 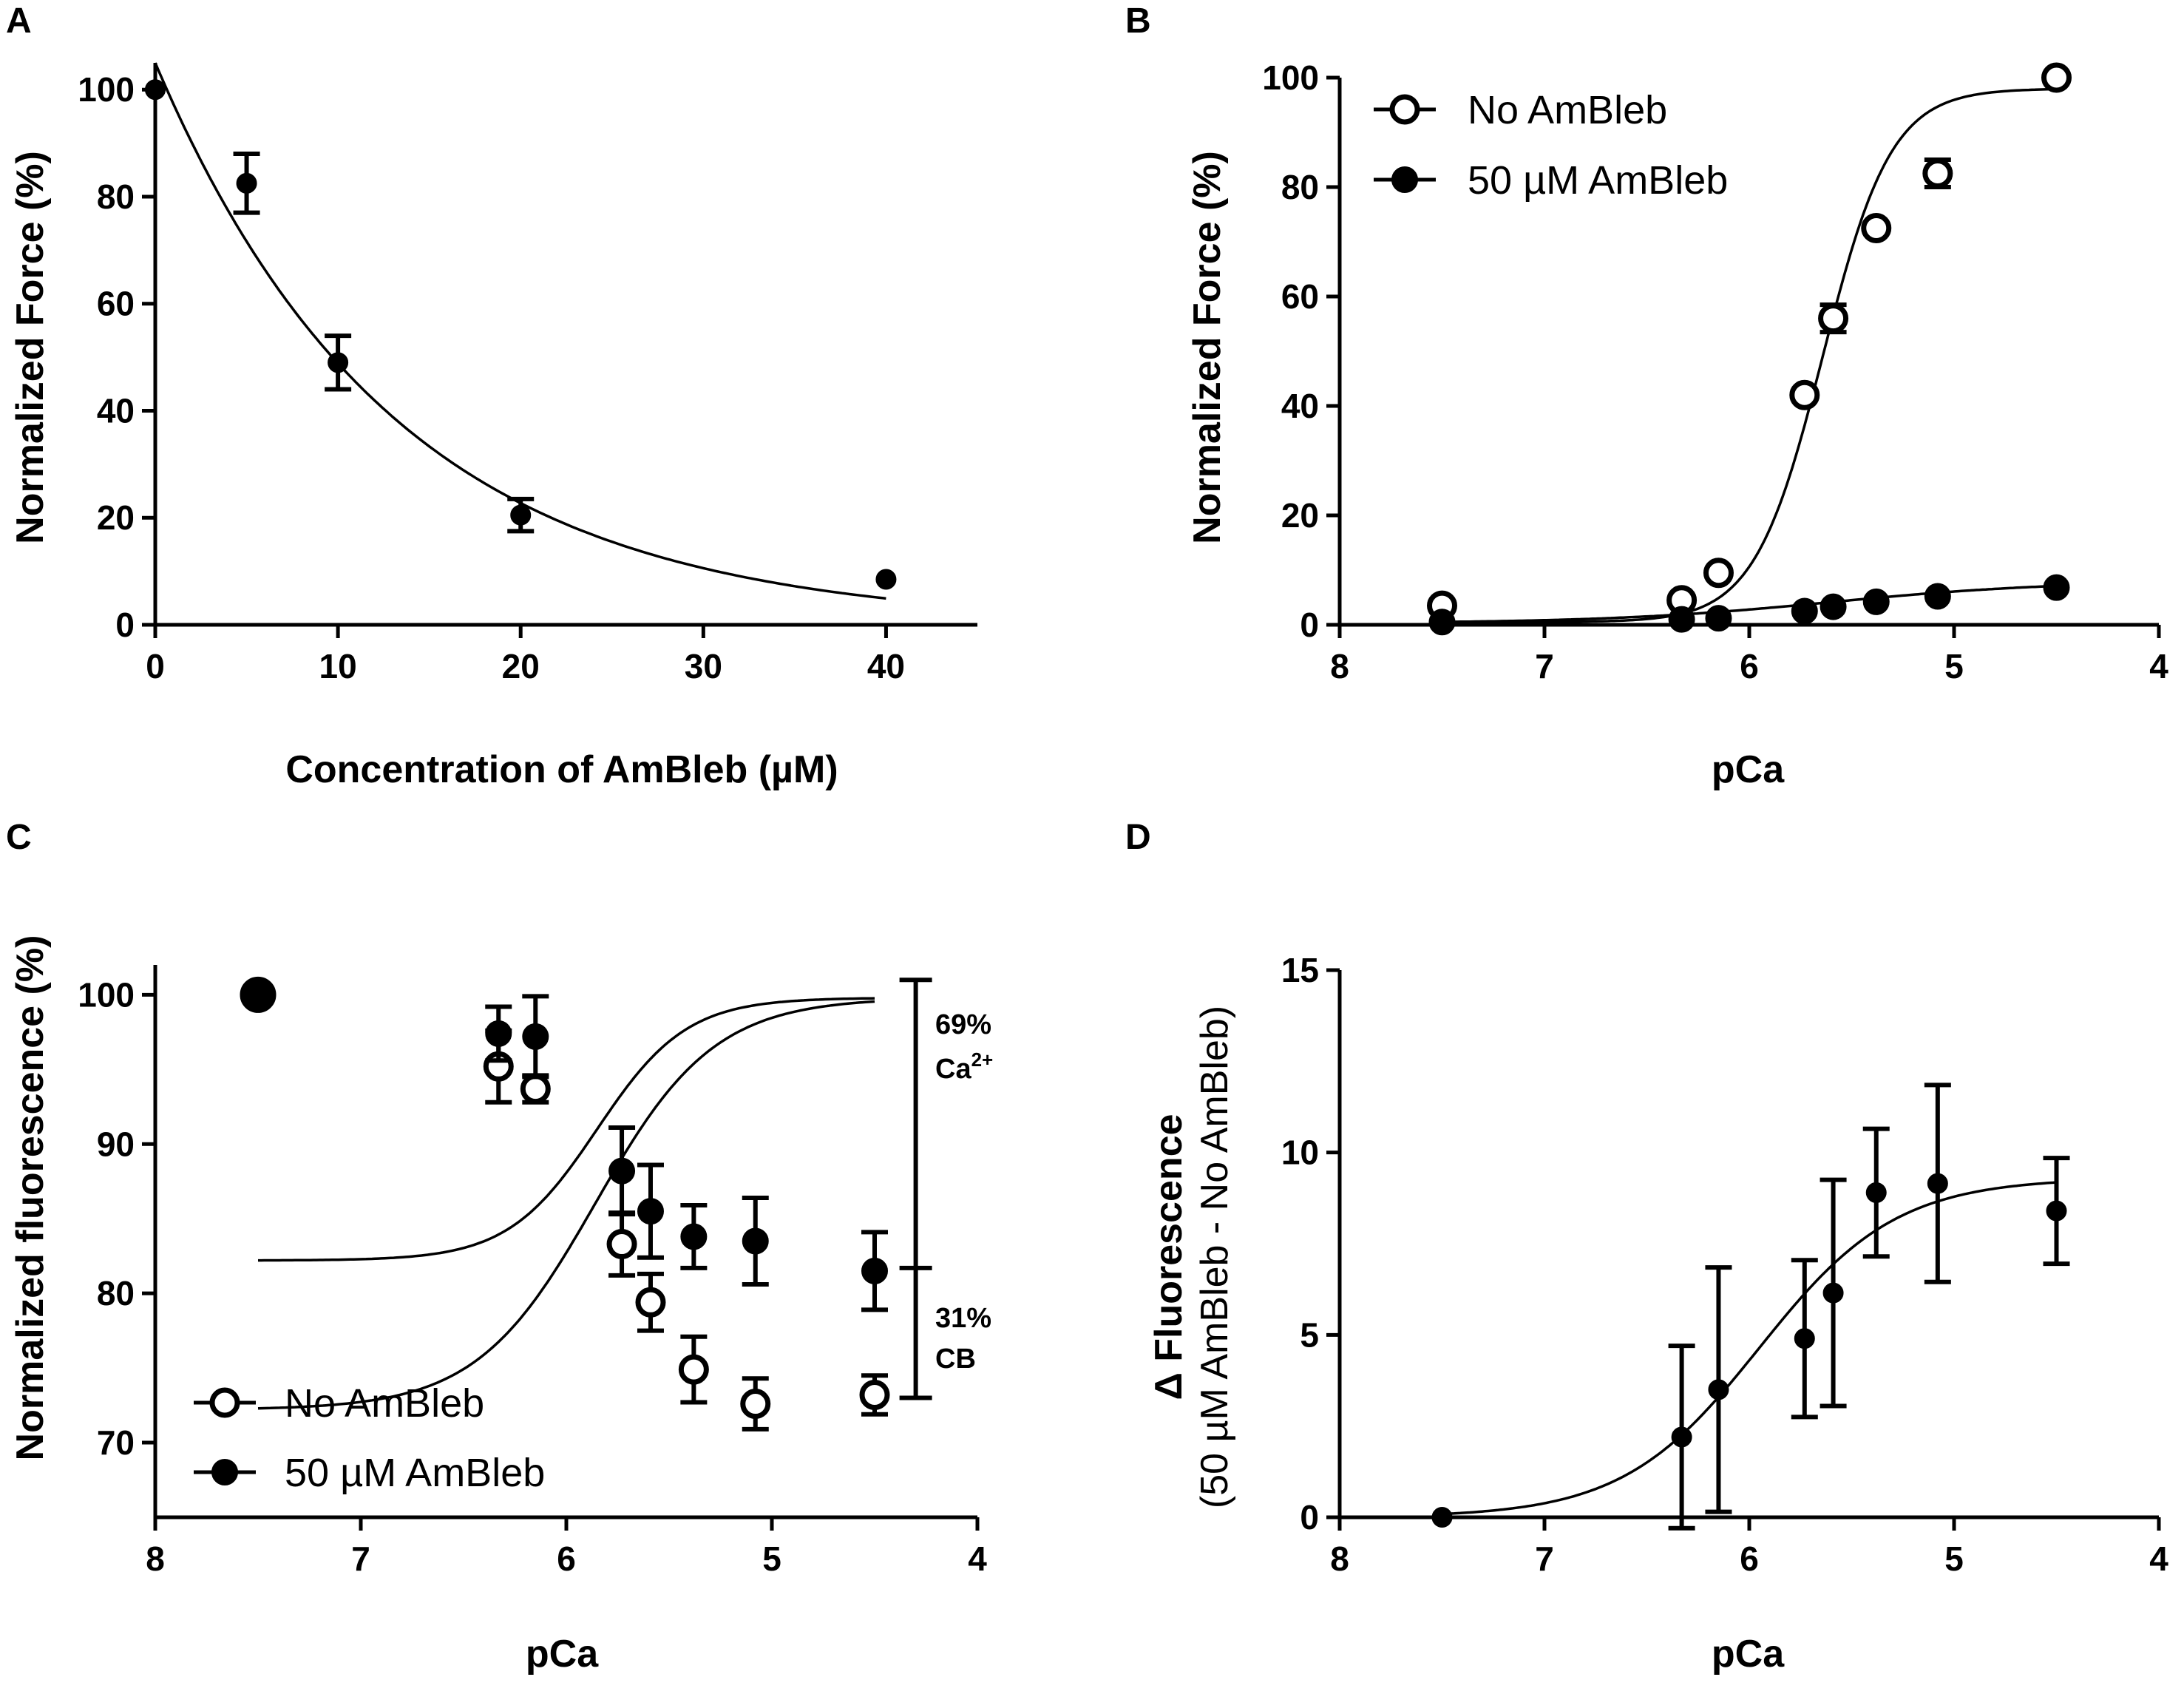 What do you see at coordinates (1567, 110) in the screenshot?
I see `panel-b-legend-no-ambleb: No AmBleb` at bounding box center [1567, 110].